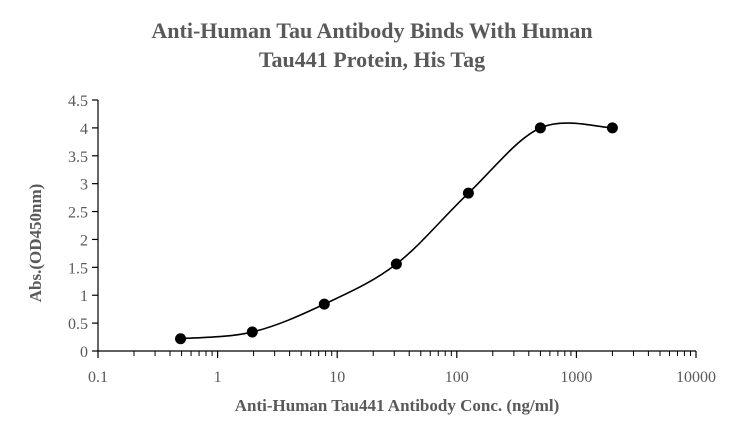 This screenshot has height=447, width=745. I want to click on x-tick-label: 10000, so click(696, 377).